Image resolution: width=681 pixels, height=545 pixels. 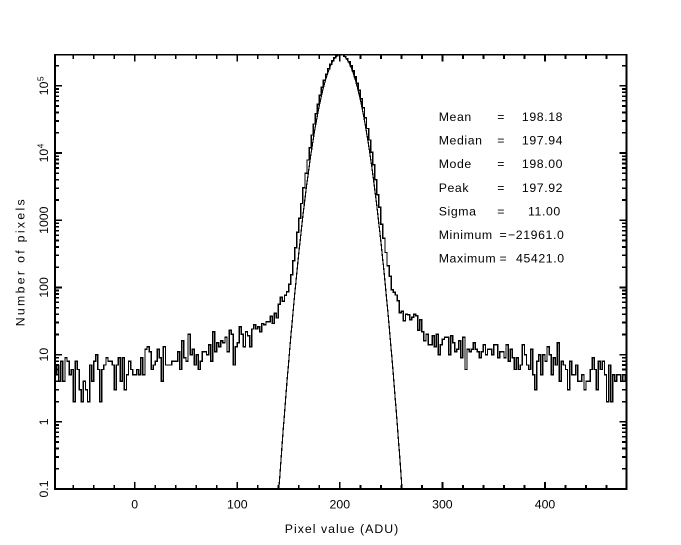 What do you see at coordinates (454, 188) in the screenshot?
I see `svg-text: Peak` at bounding box center [454, 188].